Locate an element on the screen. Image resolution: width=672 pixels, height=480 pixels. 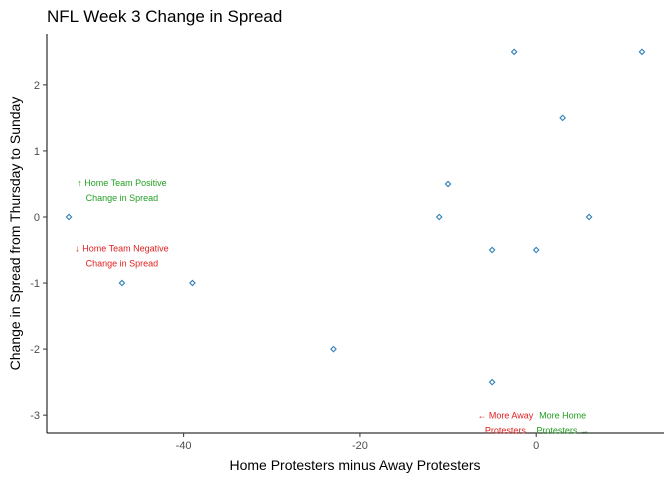
y-tick-label: 2 is located at coordinates (37, 86).